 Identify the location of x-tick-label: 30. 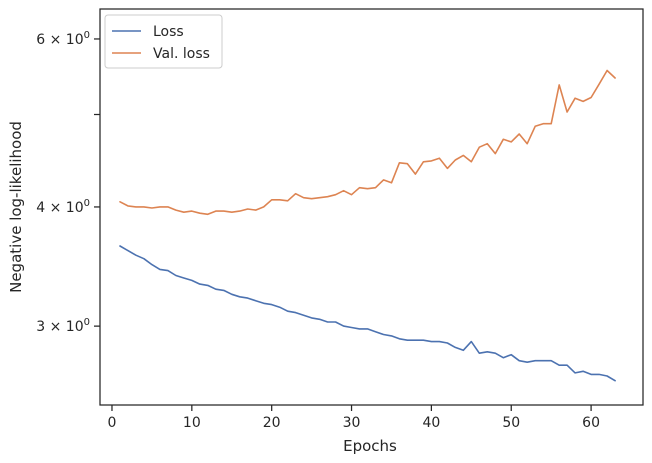
(352, 423).